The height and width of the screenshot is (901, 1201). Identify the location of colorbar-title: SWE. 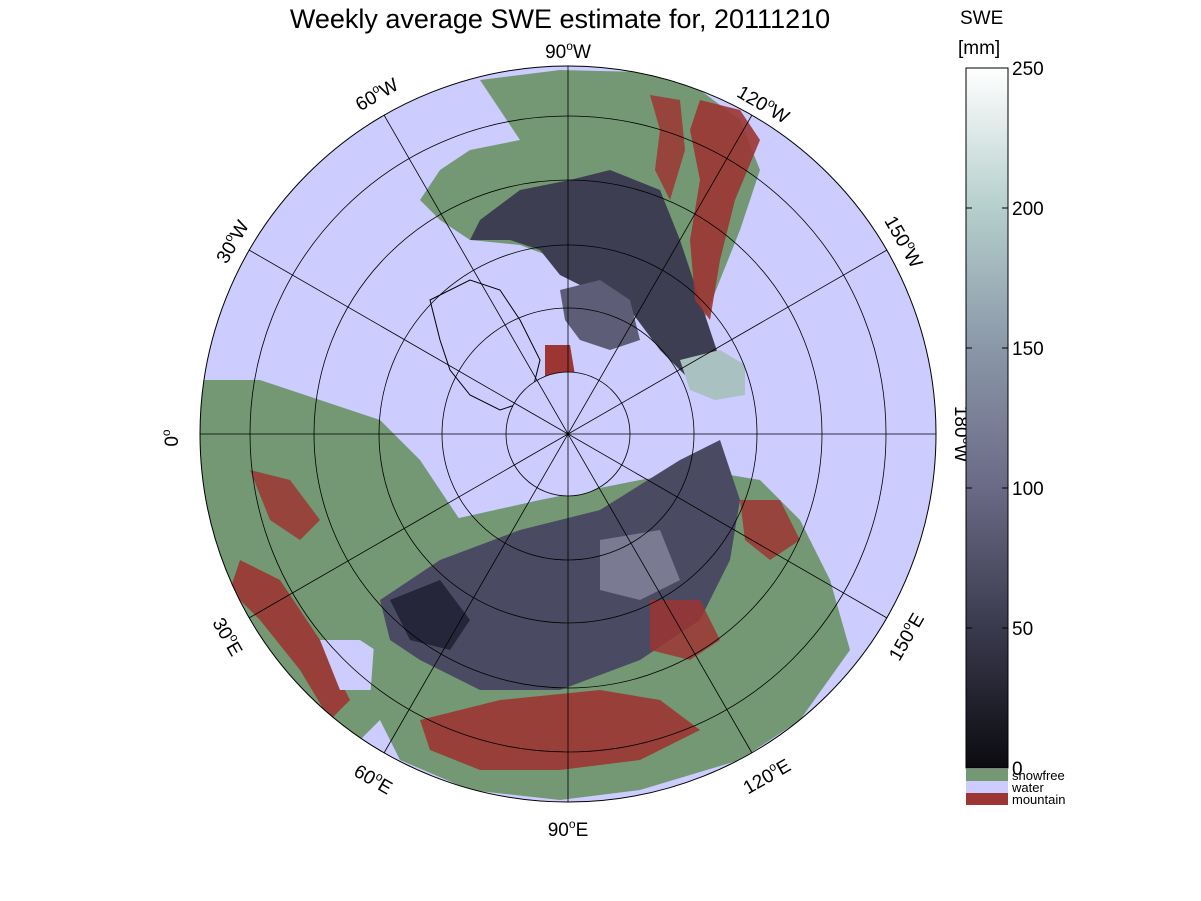
(981, 18).